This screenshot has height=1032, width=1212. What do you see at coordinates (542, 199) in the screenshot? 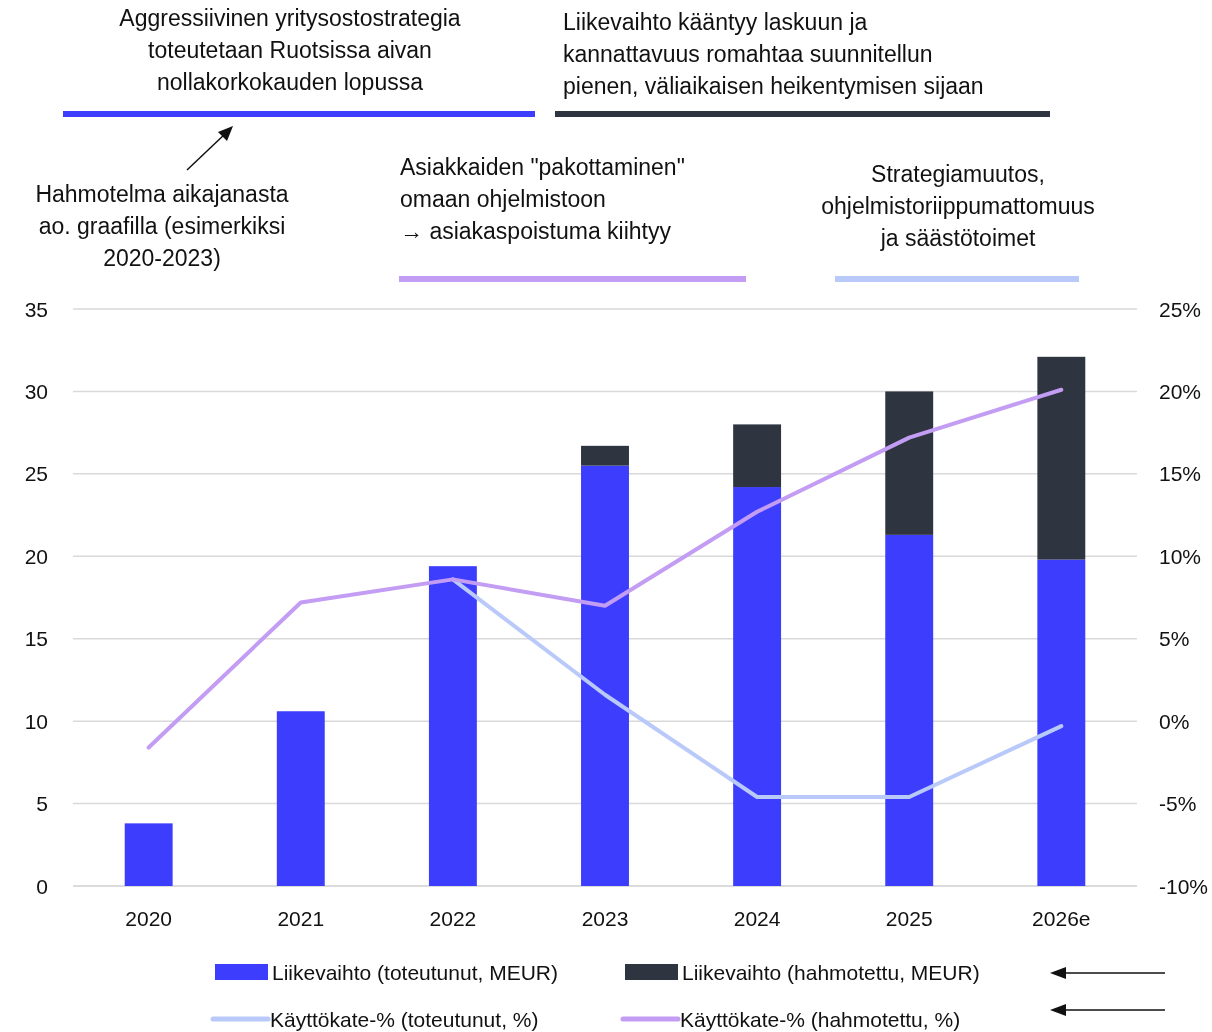
I see `text: Asiakkaiden "pakottaminen" omaan ohjelmistoon → asiakaspoistuma kiihtyy` at bounding box center [542, 199].